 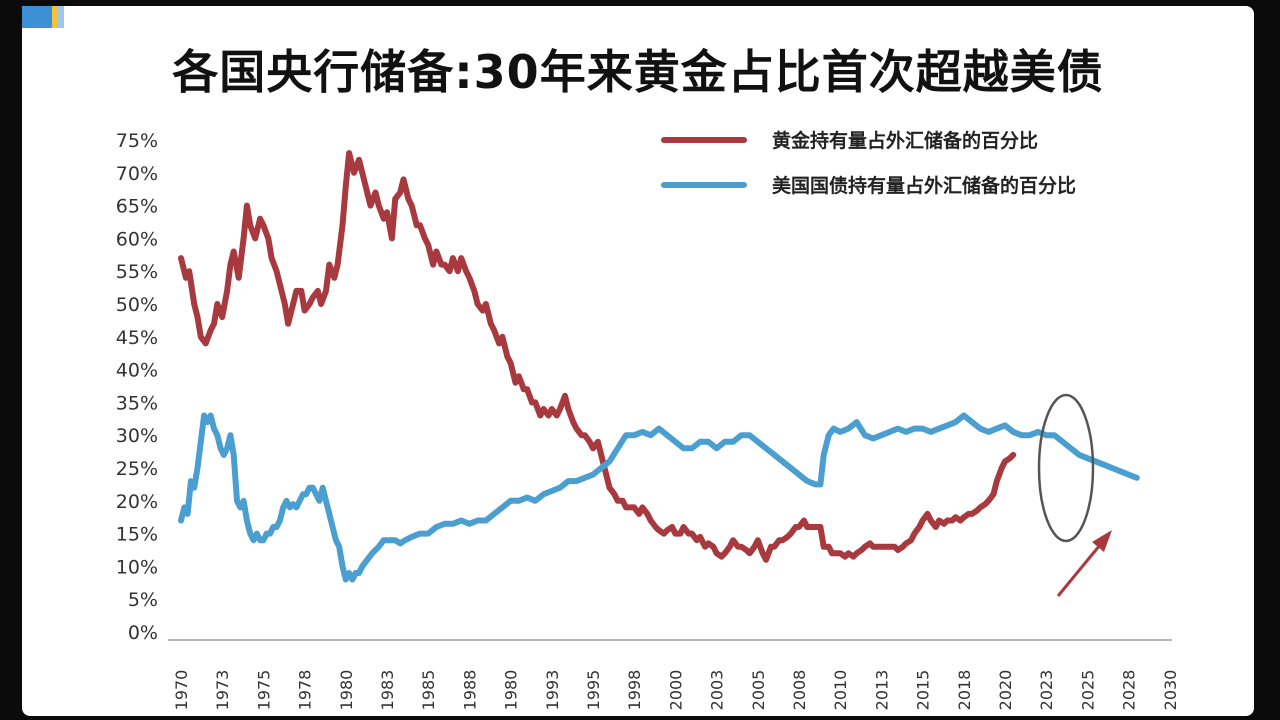 I want to click on x-tick-label: 1993, so click(x=552, y=690).